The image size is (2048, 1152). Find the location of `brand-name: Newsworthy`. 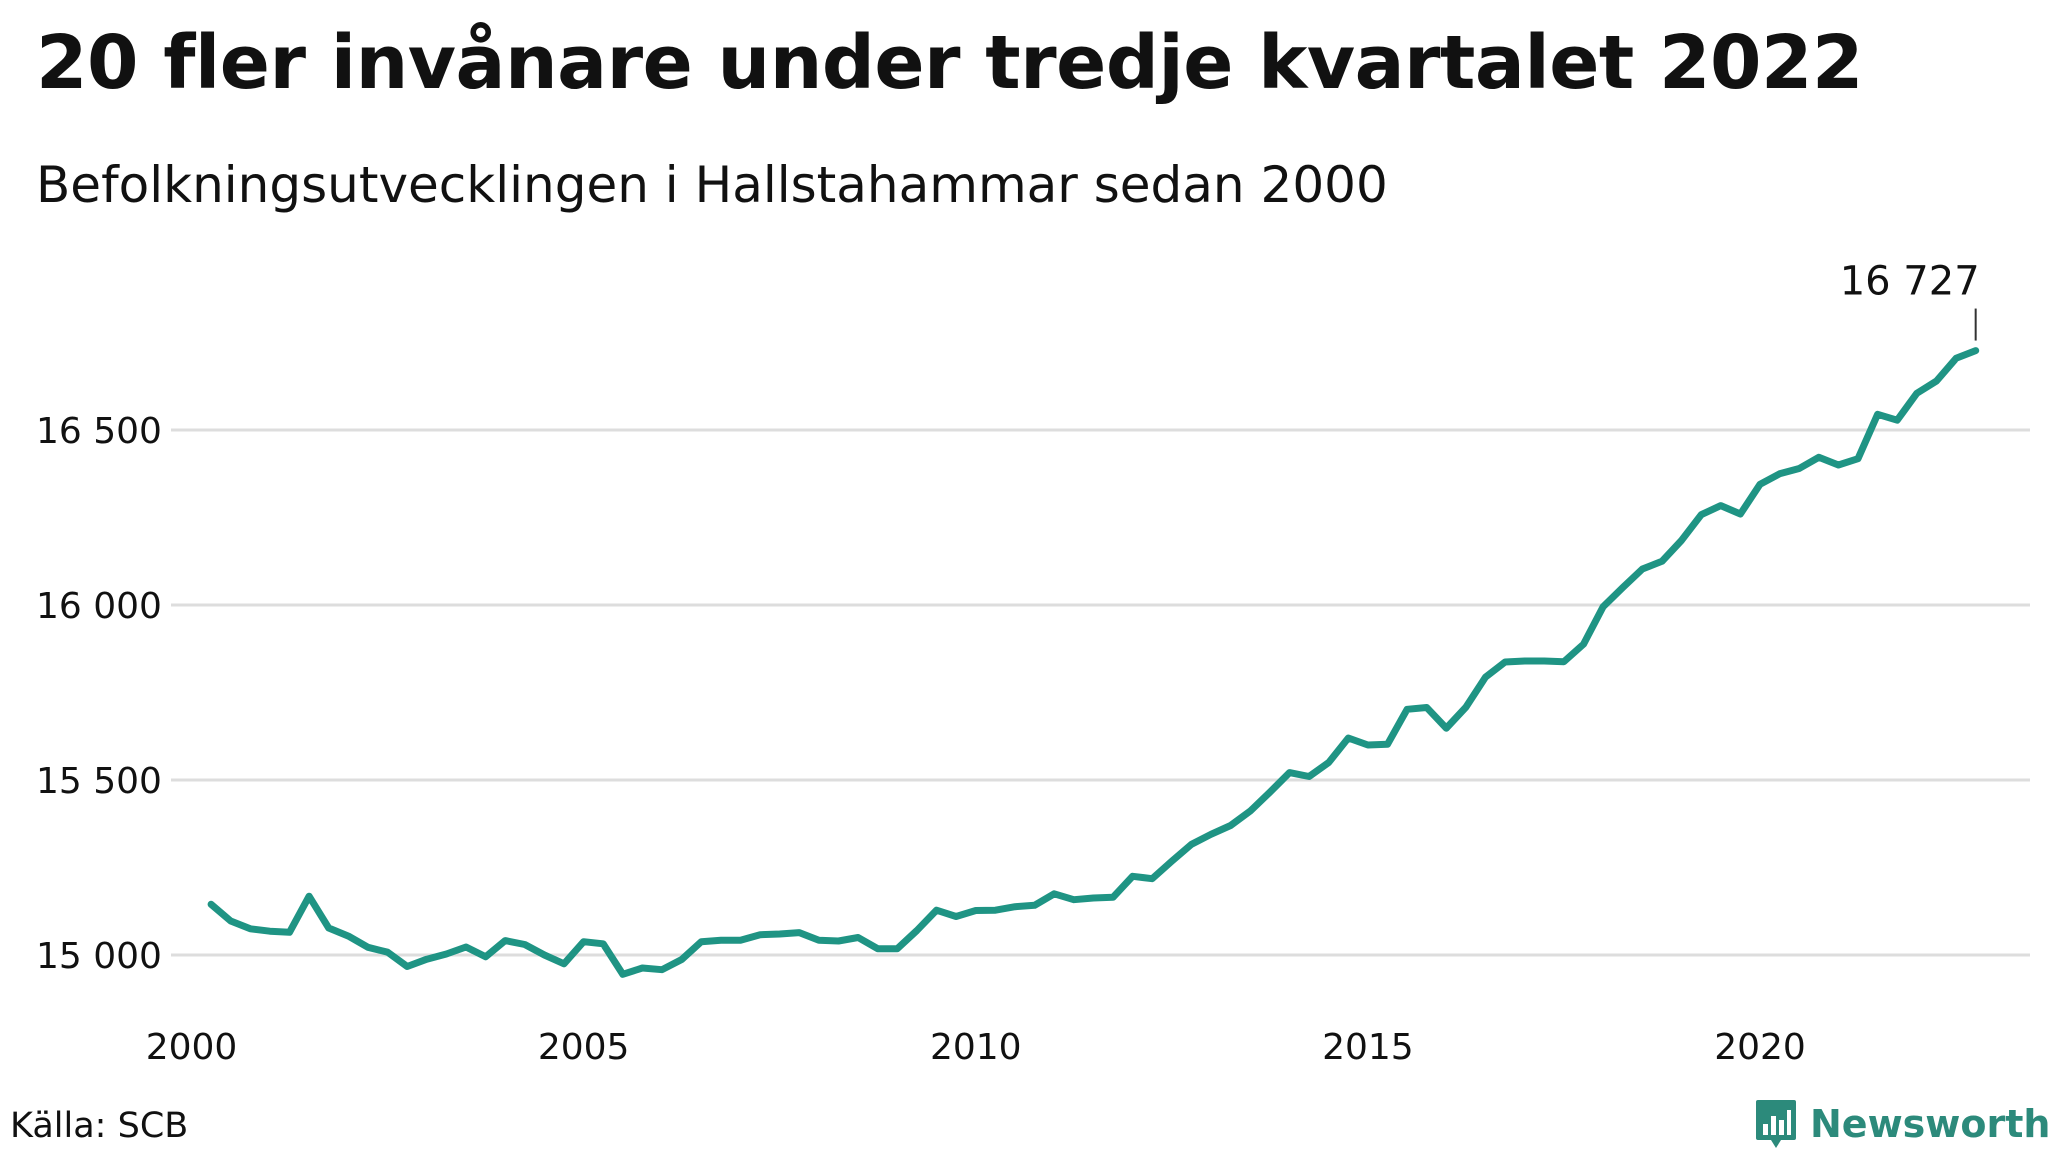

brand-name: Newsworthy is located at coordinates (1929, 1124).